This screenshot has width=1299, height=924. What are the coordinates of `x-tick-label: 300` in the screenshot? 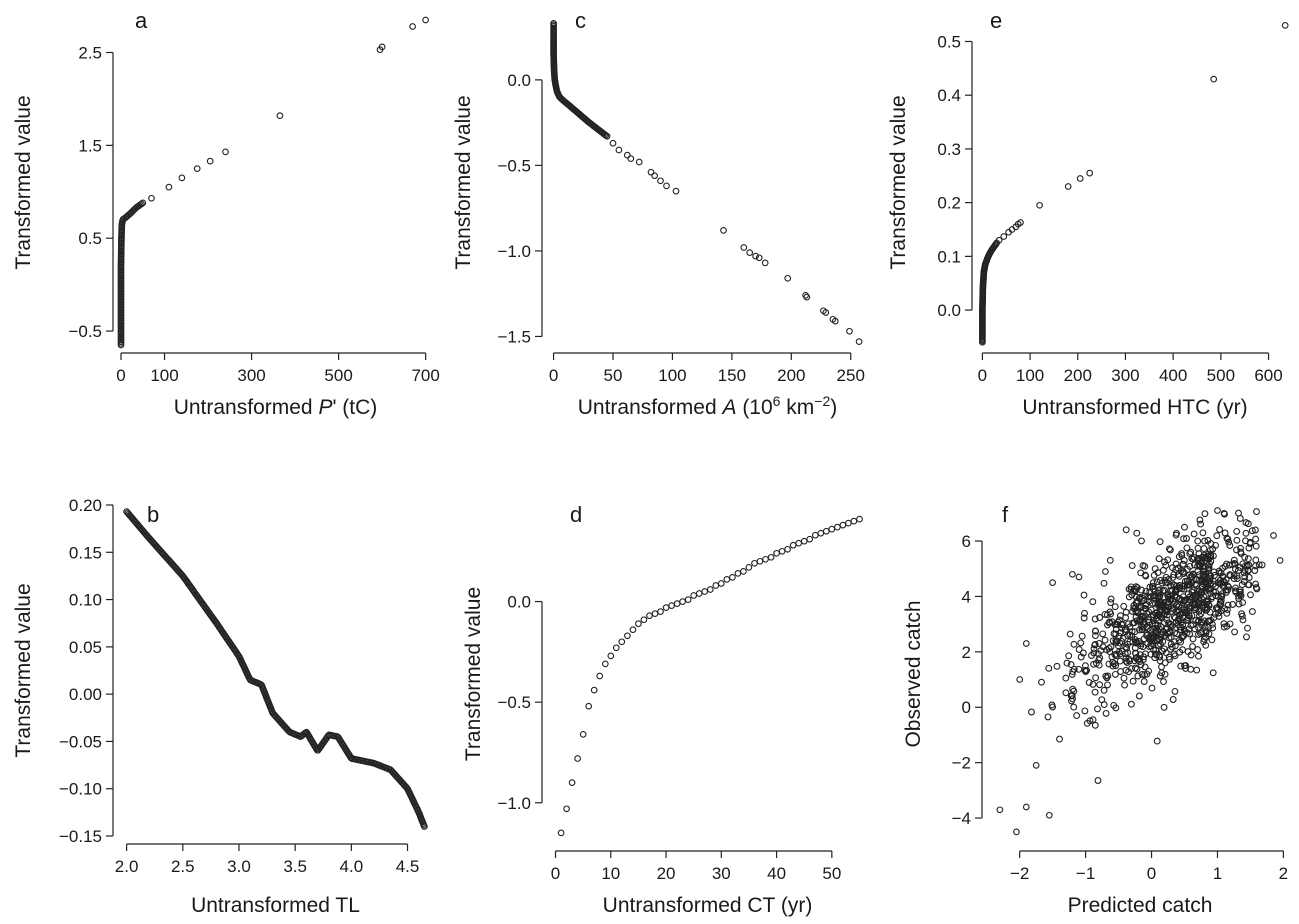 It's located at (1125, 375).